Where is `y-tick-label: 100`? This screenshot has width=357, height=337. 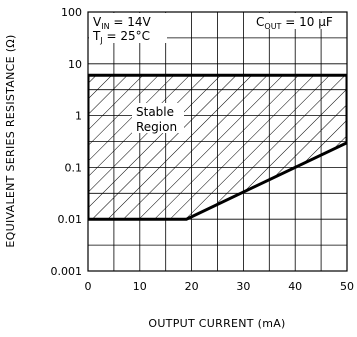 y-tick-label: 100 is located at coordinates (71, 12).